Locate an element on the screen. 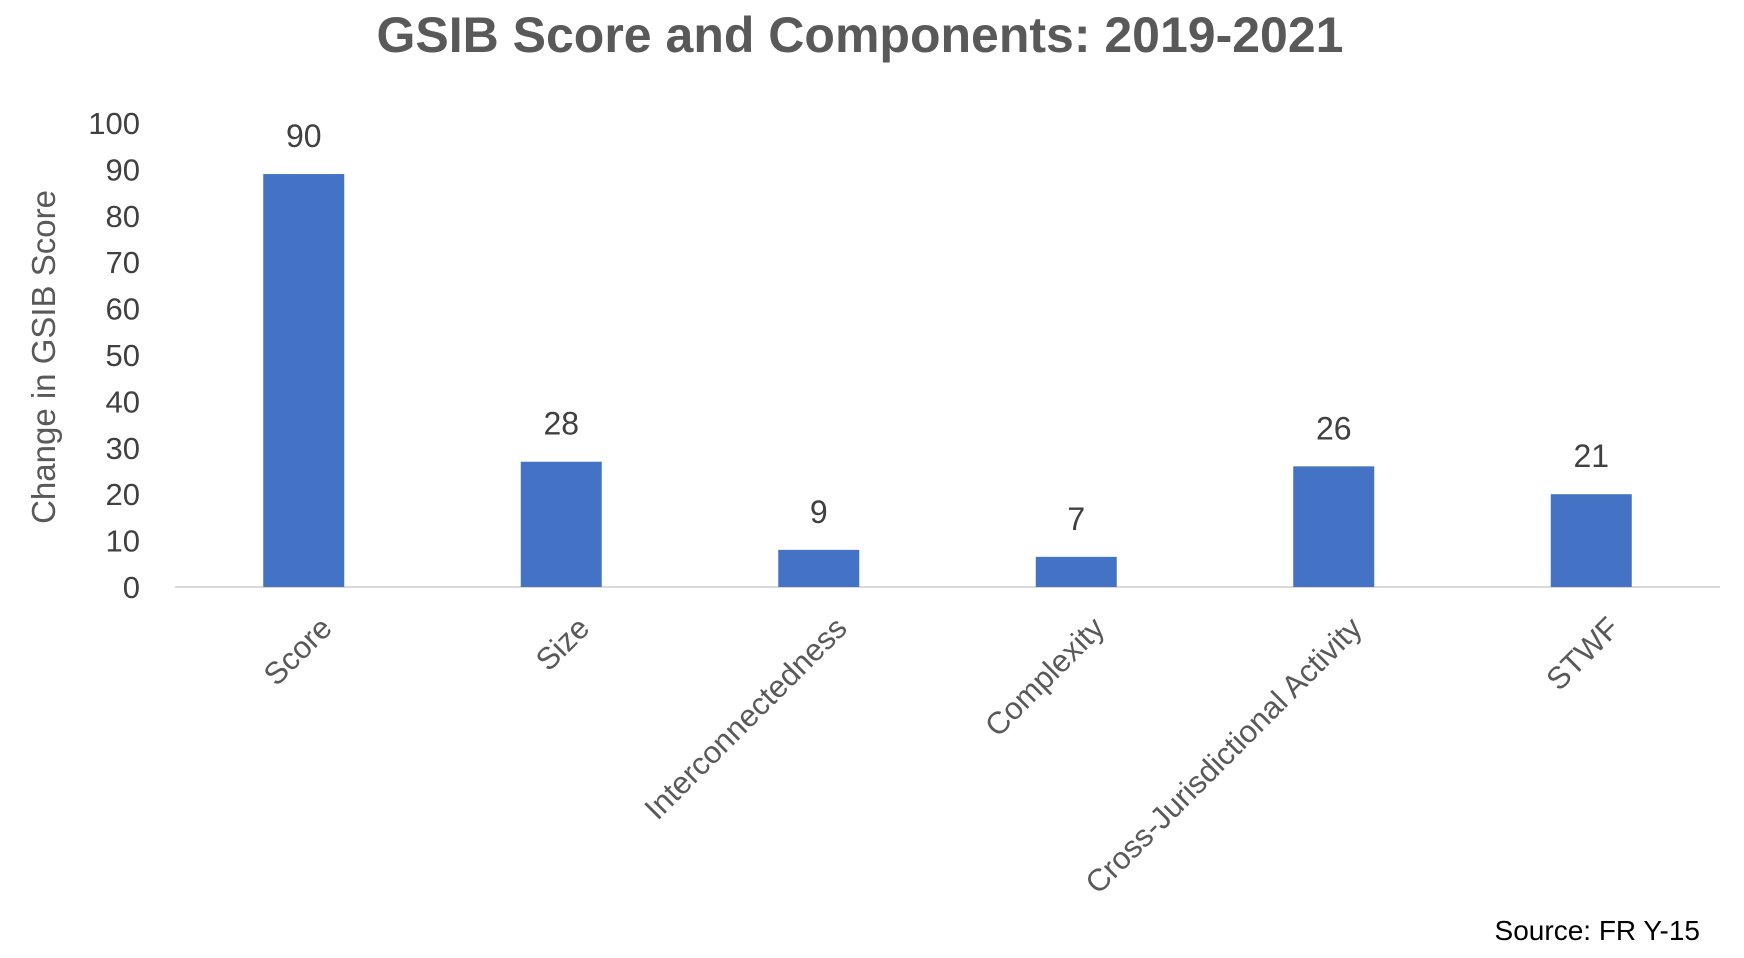 Image resolution: width=1744 pixels, height=958 pixels. x-tick-label: Interconnectedness is located at coordinates (746, 718).